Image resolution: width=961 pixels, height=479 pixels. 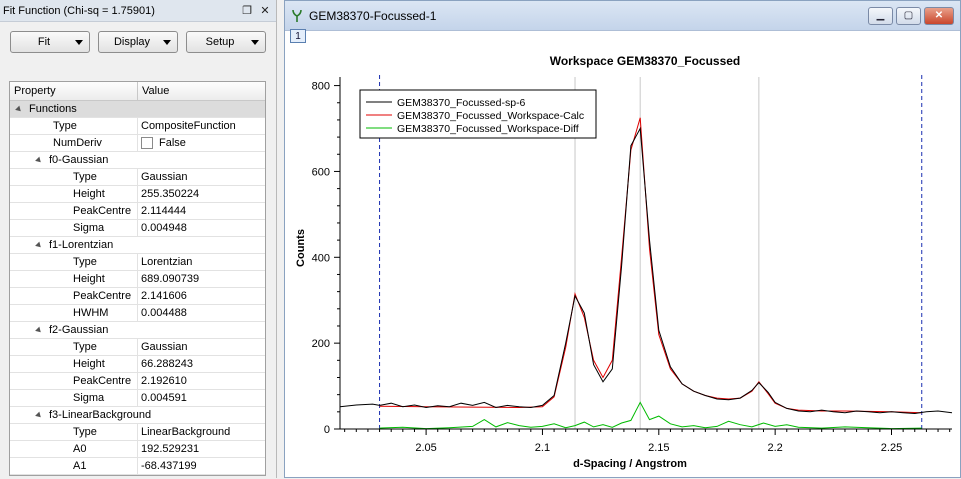 I want to click on close-button: ✕, so click(x=939, y=15).